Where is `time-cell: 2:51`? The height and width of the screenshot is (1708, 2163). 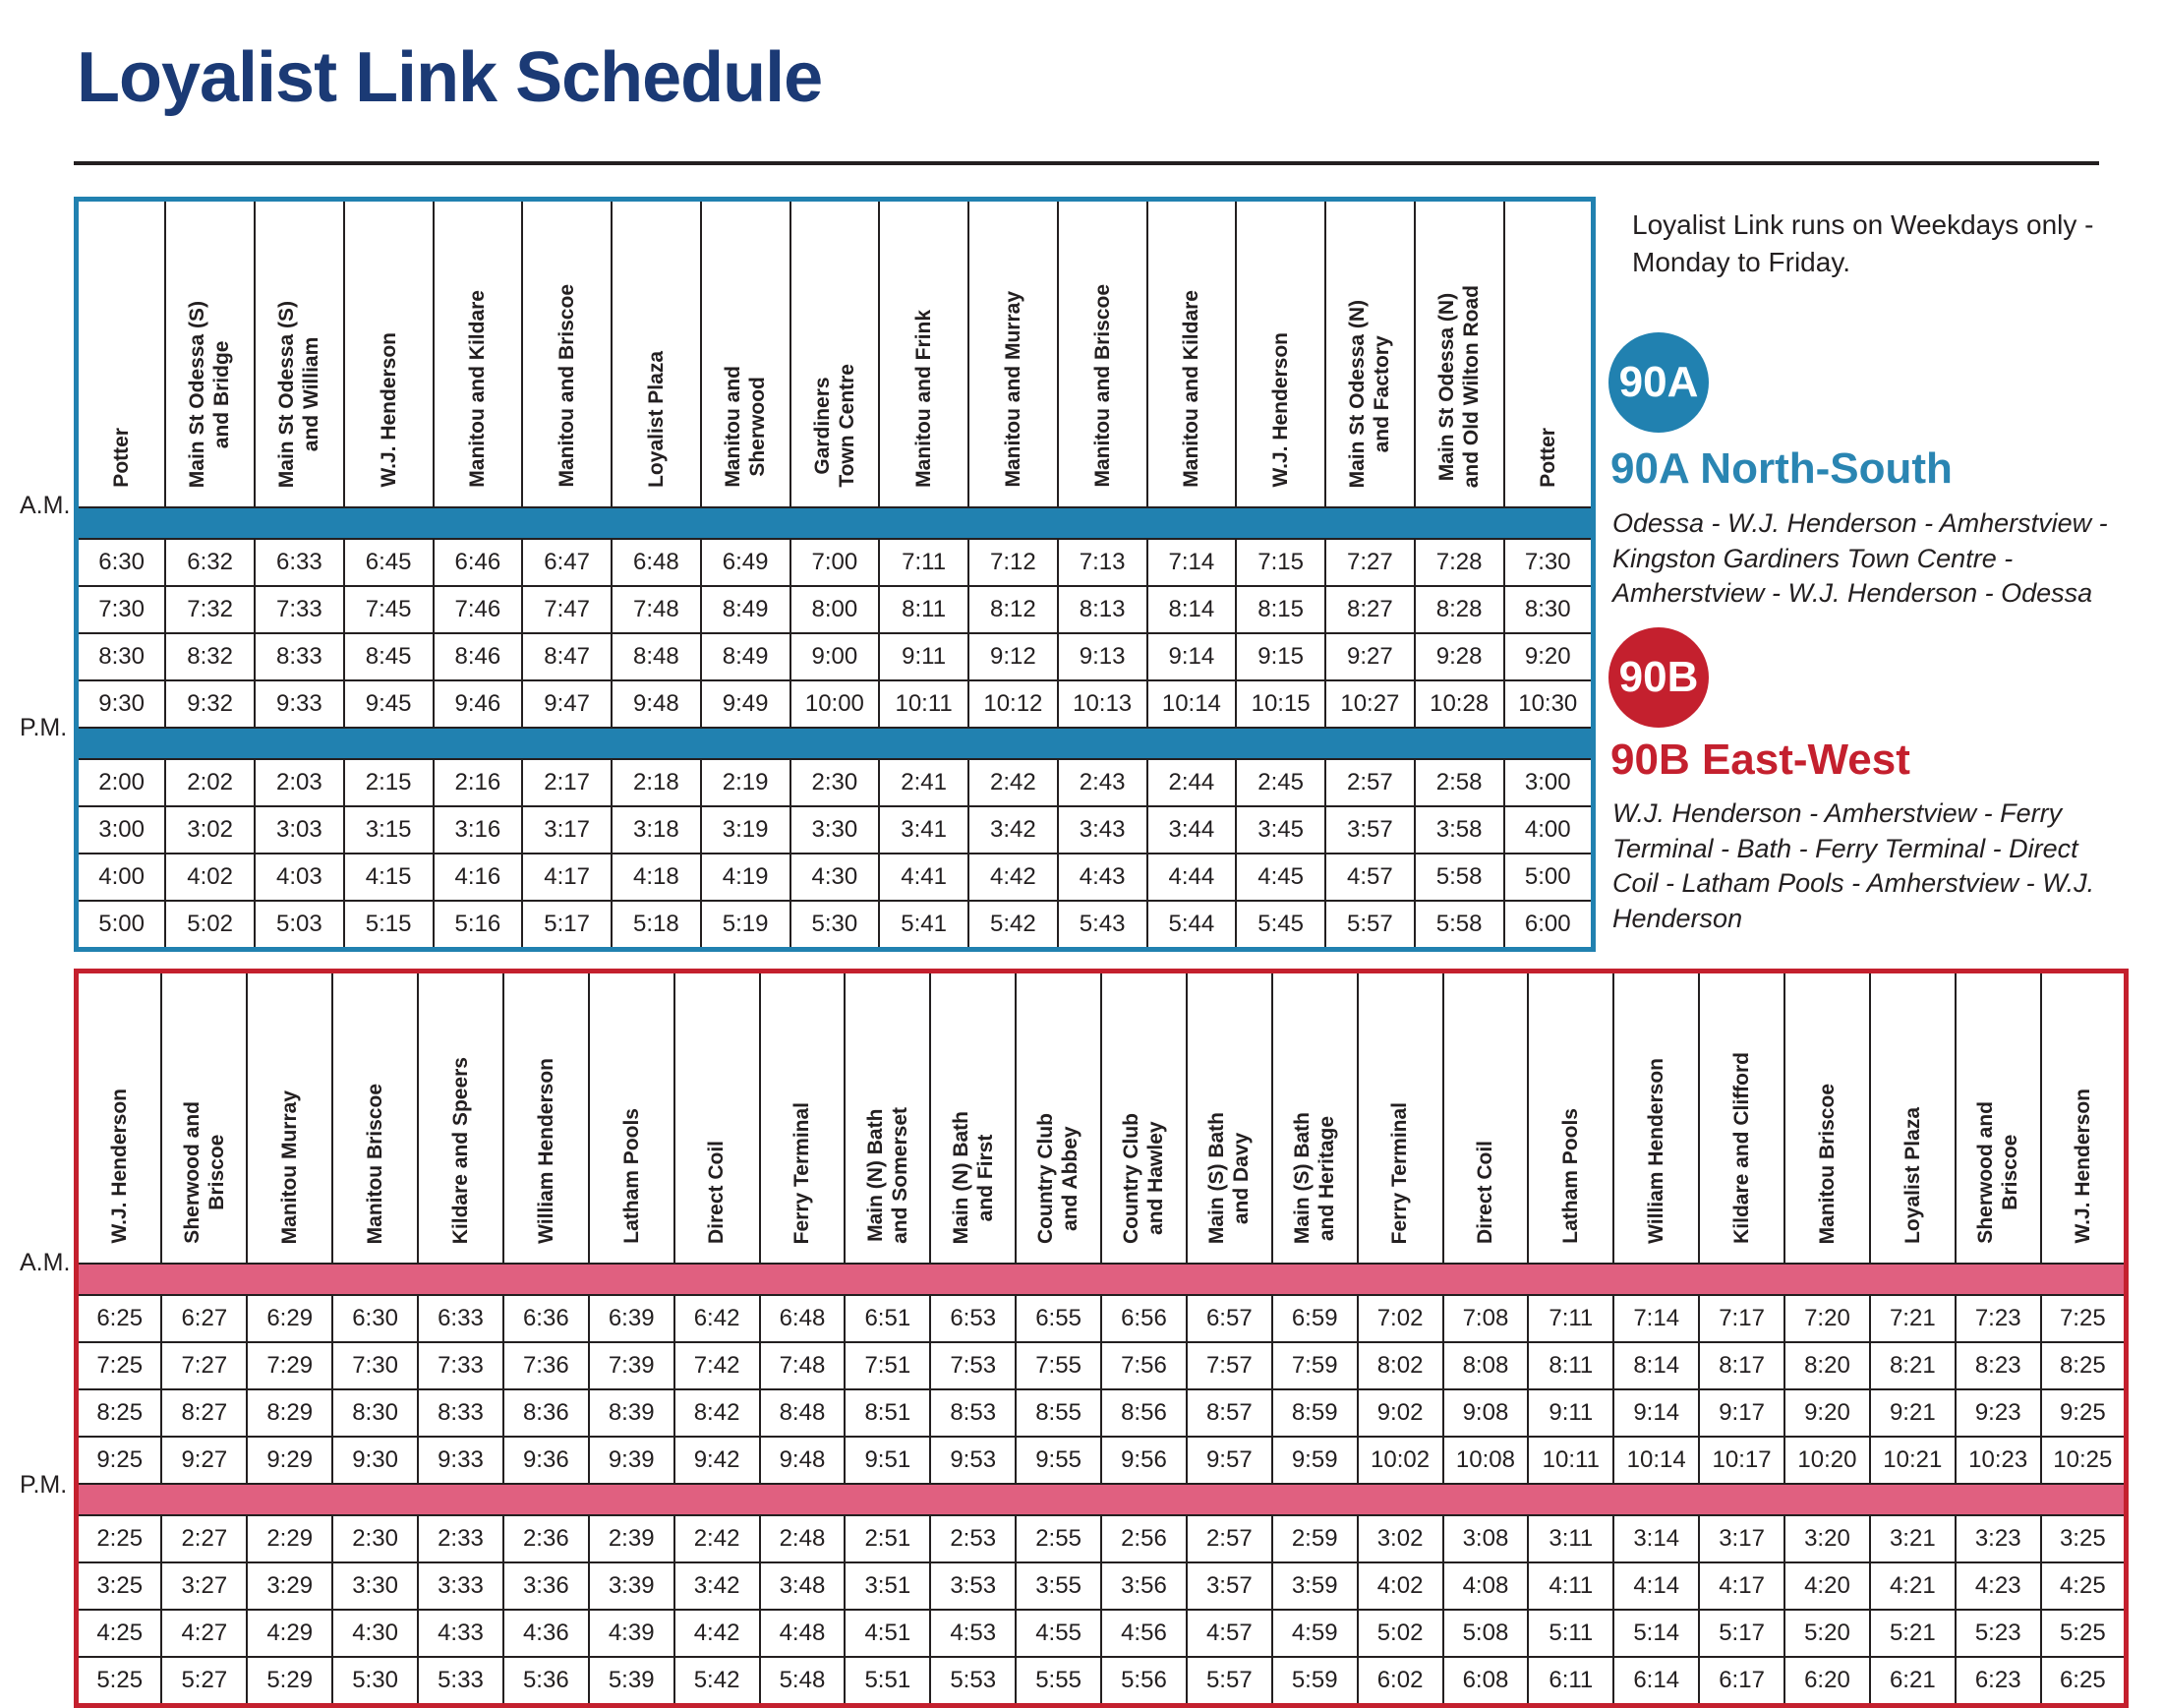
time-cell: 2:51 is located at coordinates (888, 1539).